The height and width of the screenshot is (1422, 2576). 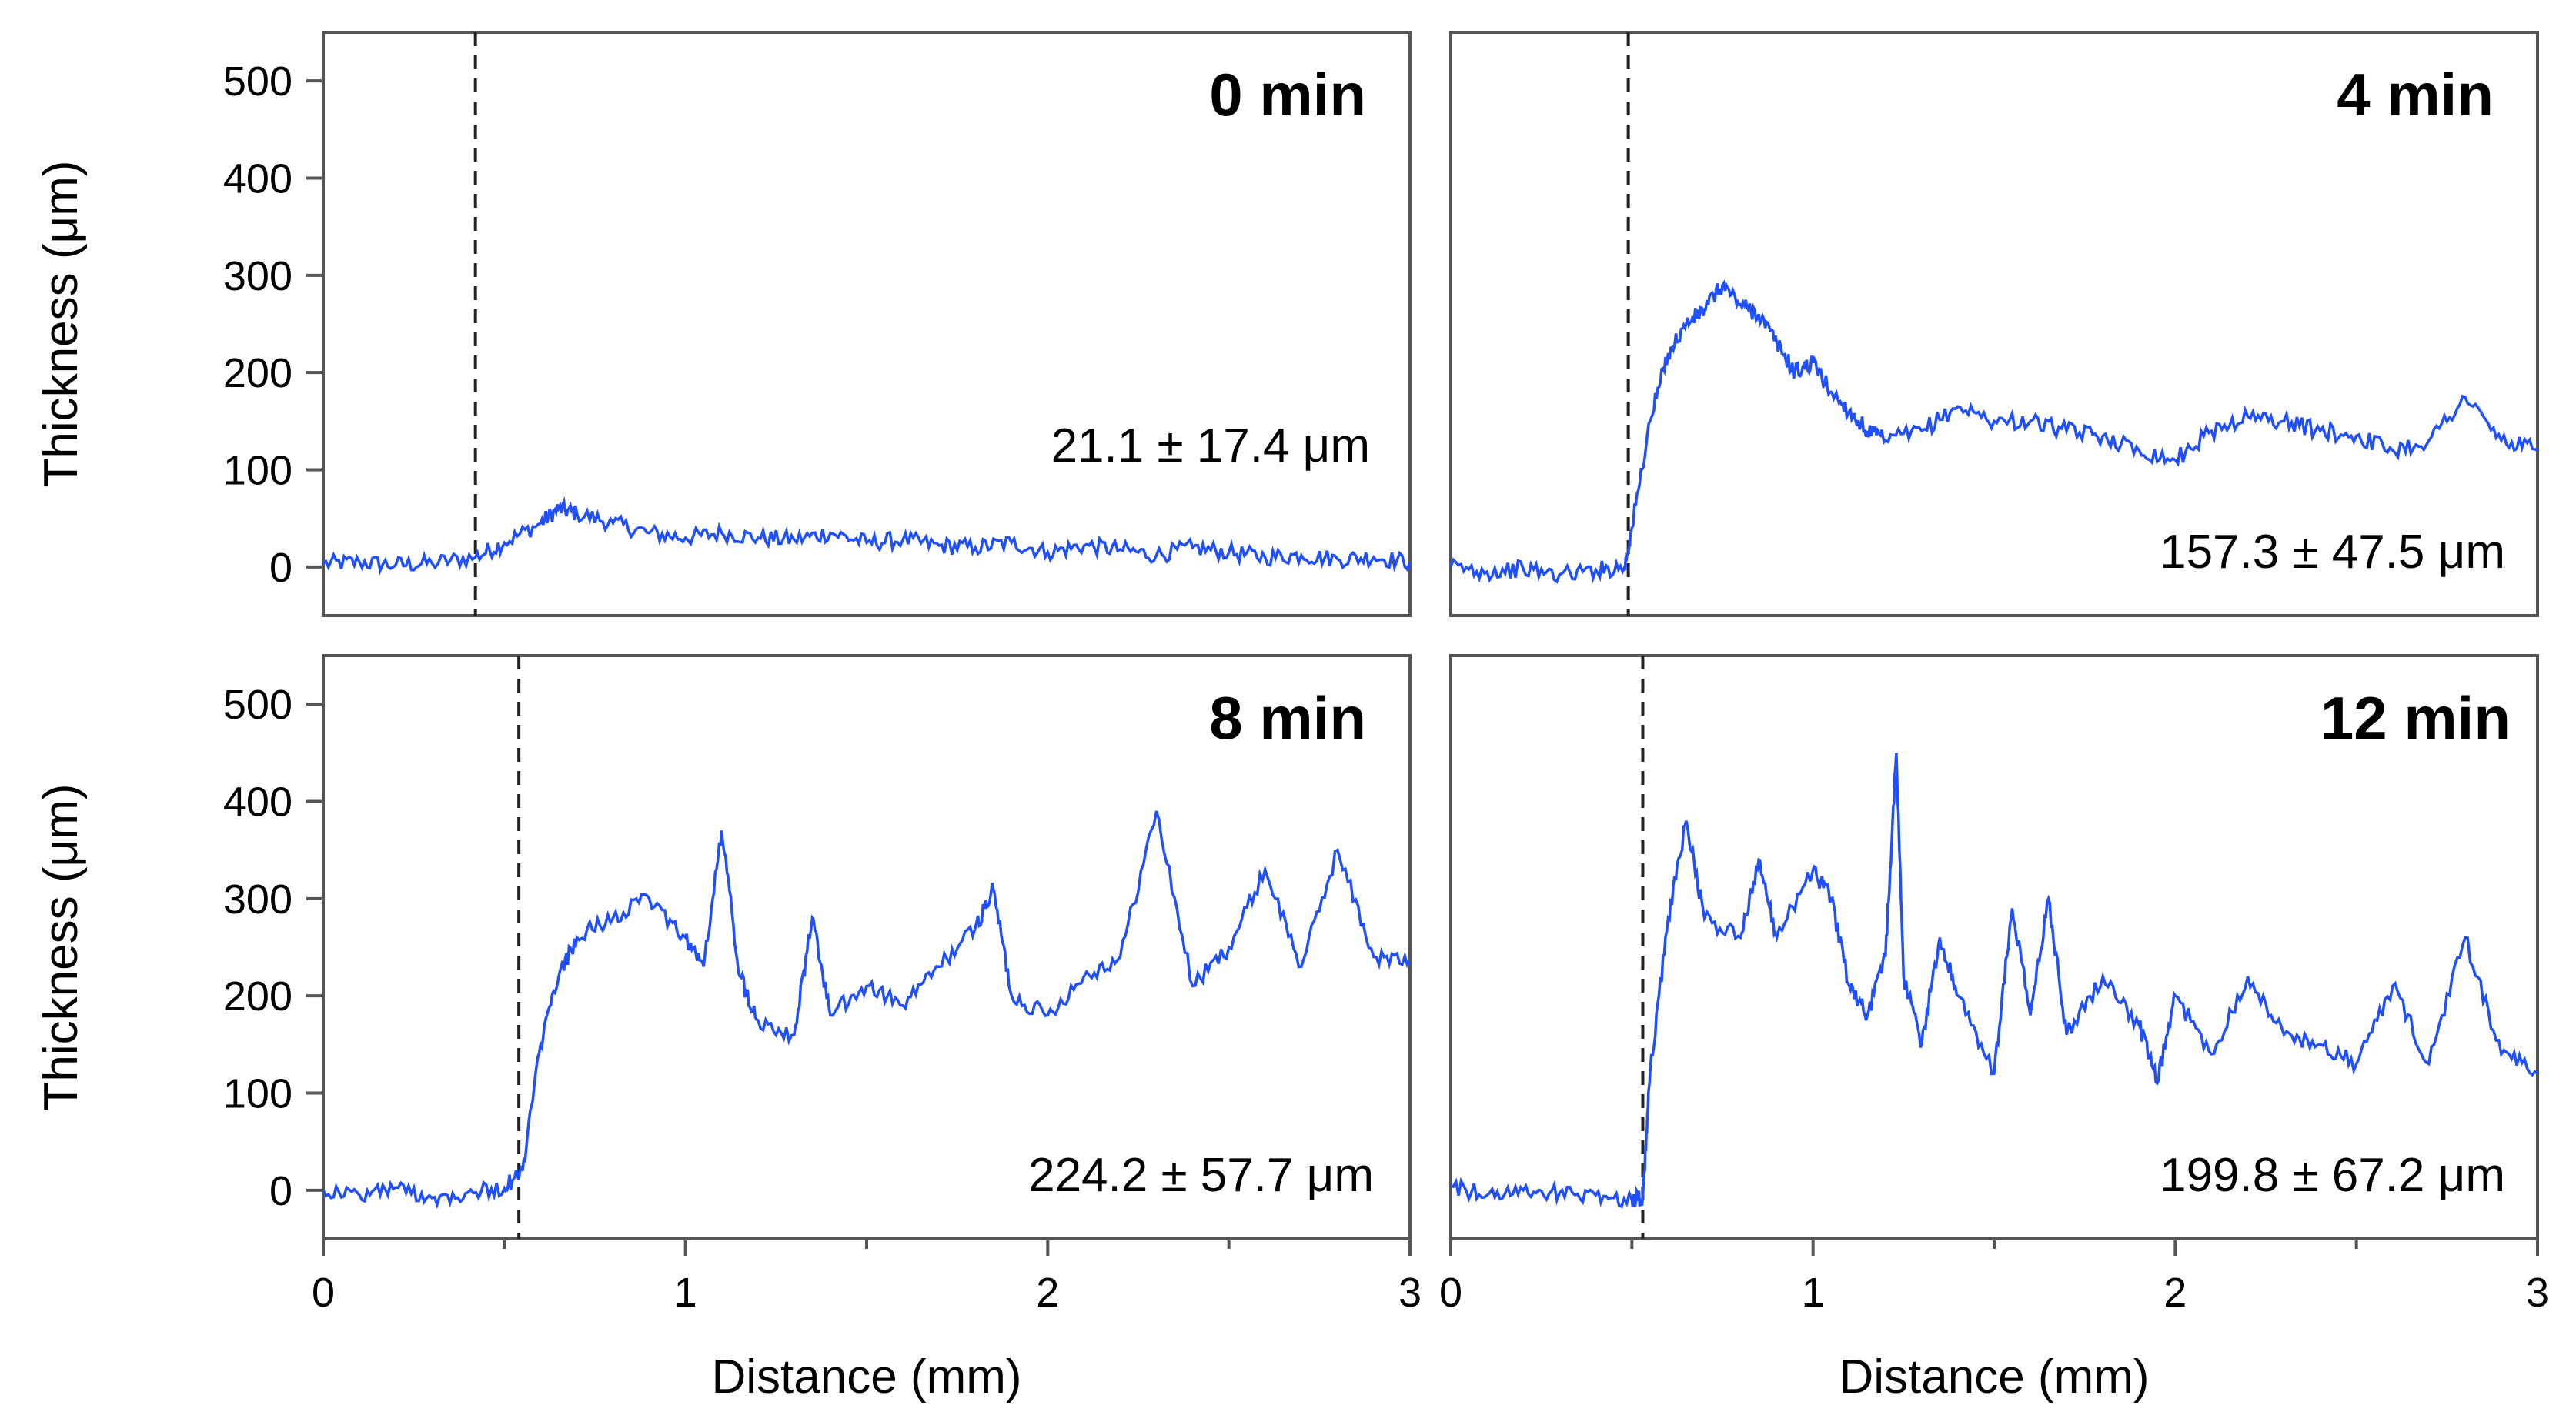 What do you see at coordinates (2415, 718) in the screenshot?
I see `panel-title: 12 min` at bounding box center [2415, 718].